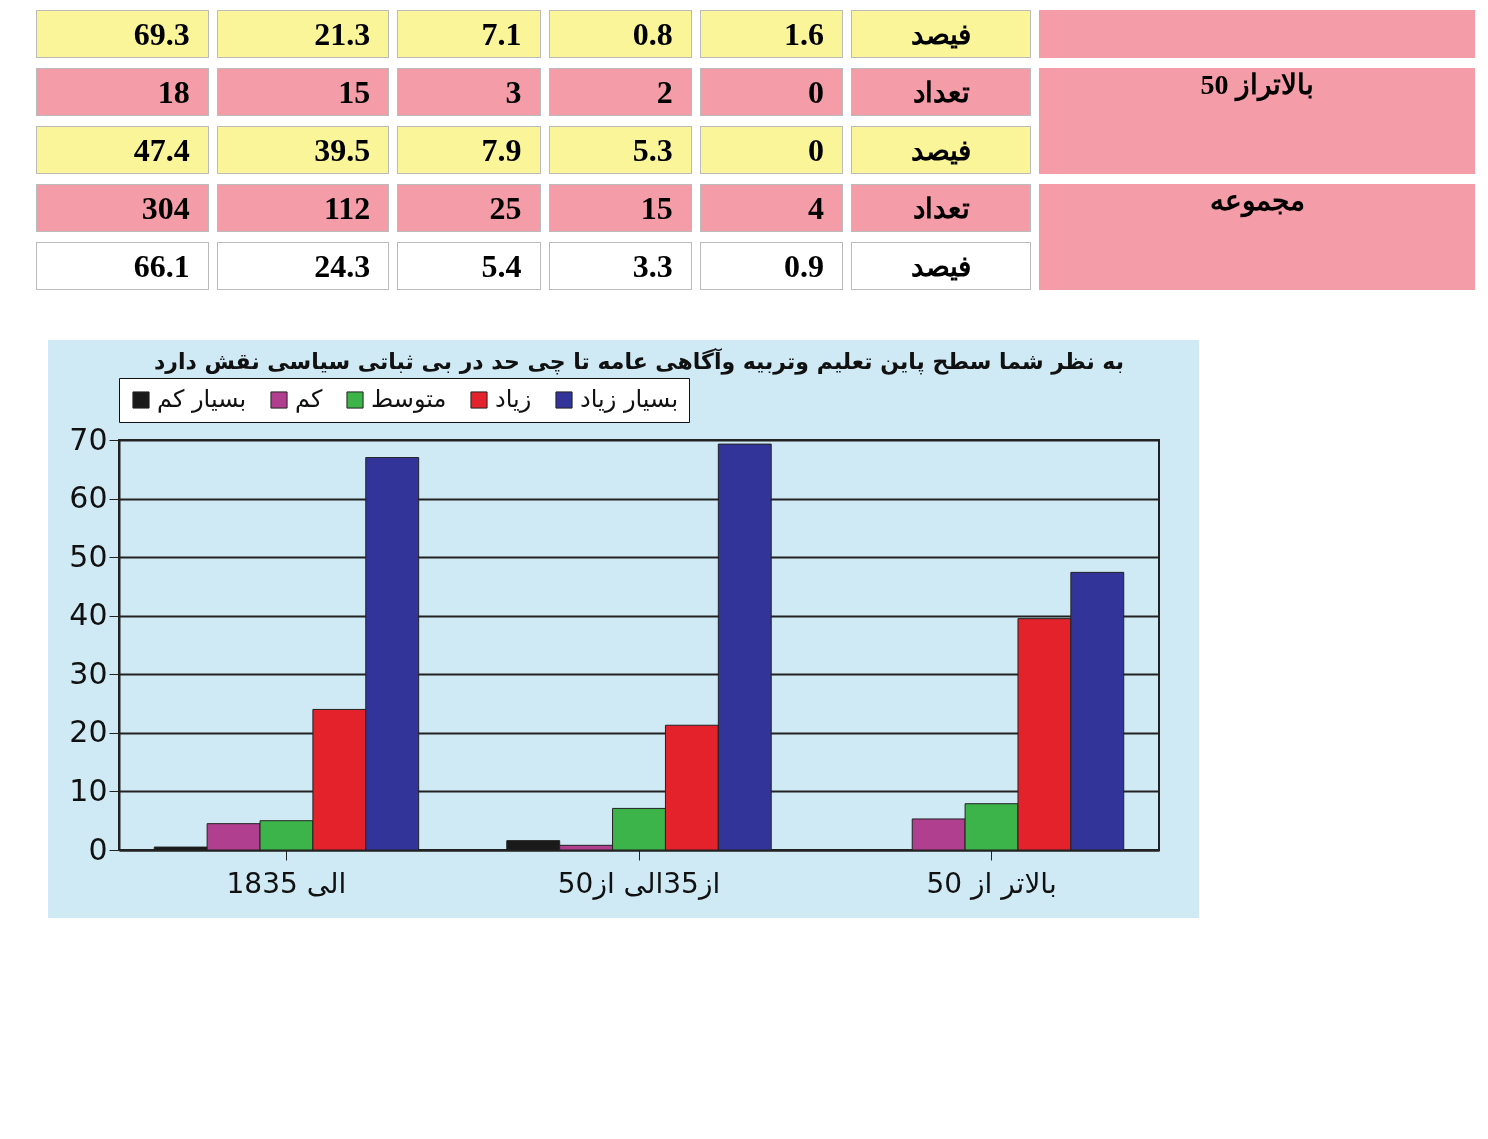 This screenshot has width=1488, height=1139. What do you see at coordinates (88, 615) in the screenshot?
I see `y-tick-label: 40` at bounding box center [88, 615].